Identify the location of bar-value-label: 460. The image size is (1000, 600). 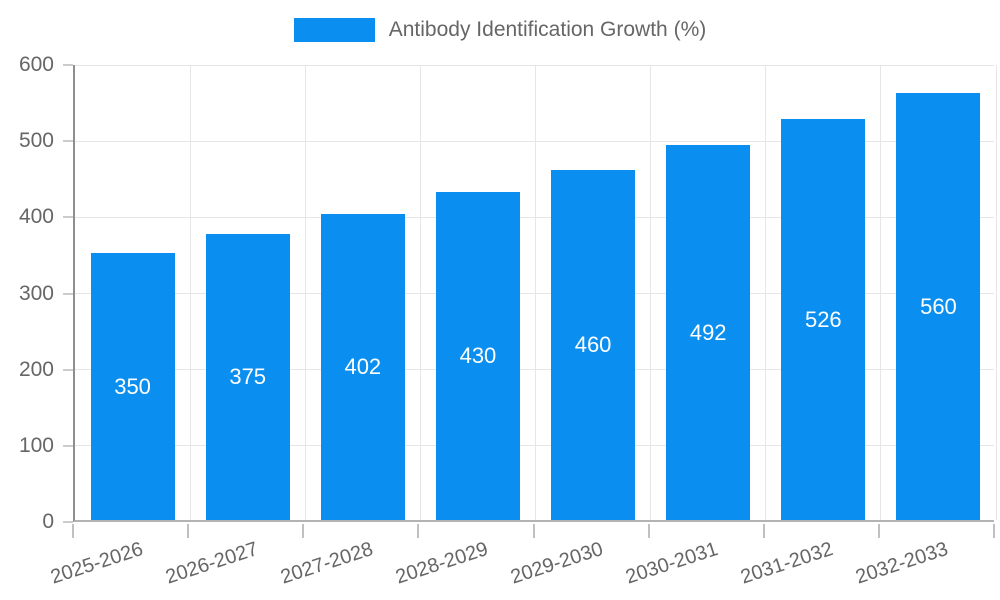
(593, 344).